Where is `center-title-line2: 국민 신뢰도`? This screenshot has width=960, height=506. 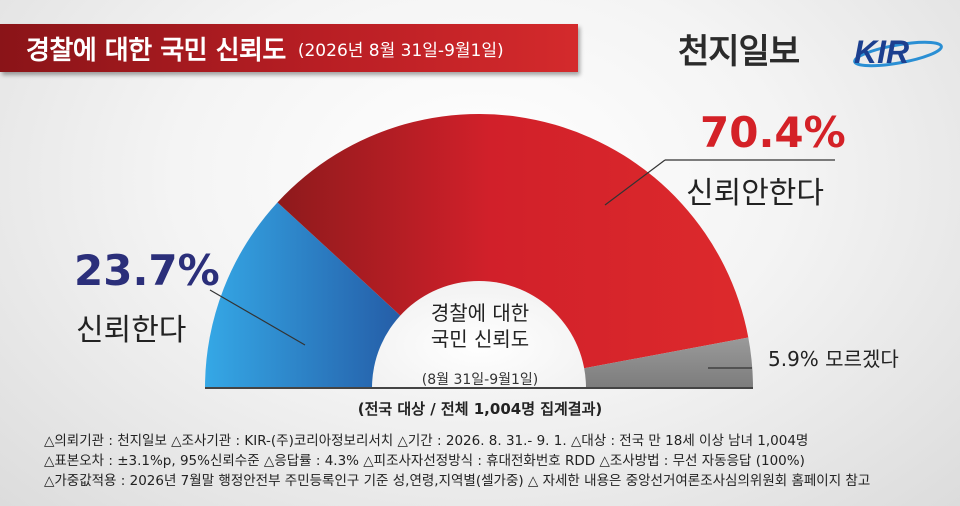
center-title-line2: 국민 신뢰도 is located at coordinates (480, 339).